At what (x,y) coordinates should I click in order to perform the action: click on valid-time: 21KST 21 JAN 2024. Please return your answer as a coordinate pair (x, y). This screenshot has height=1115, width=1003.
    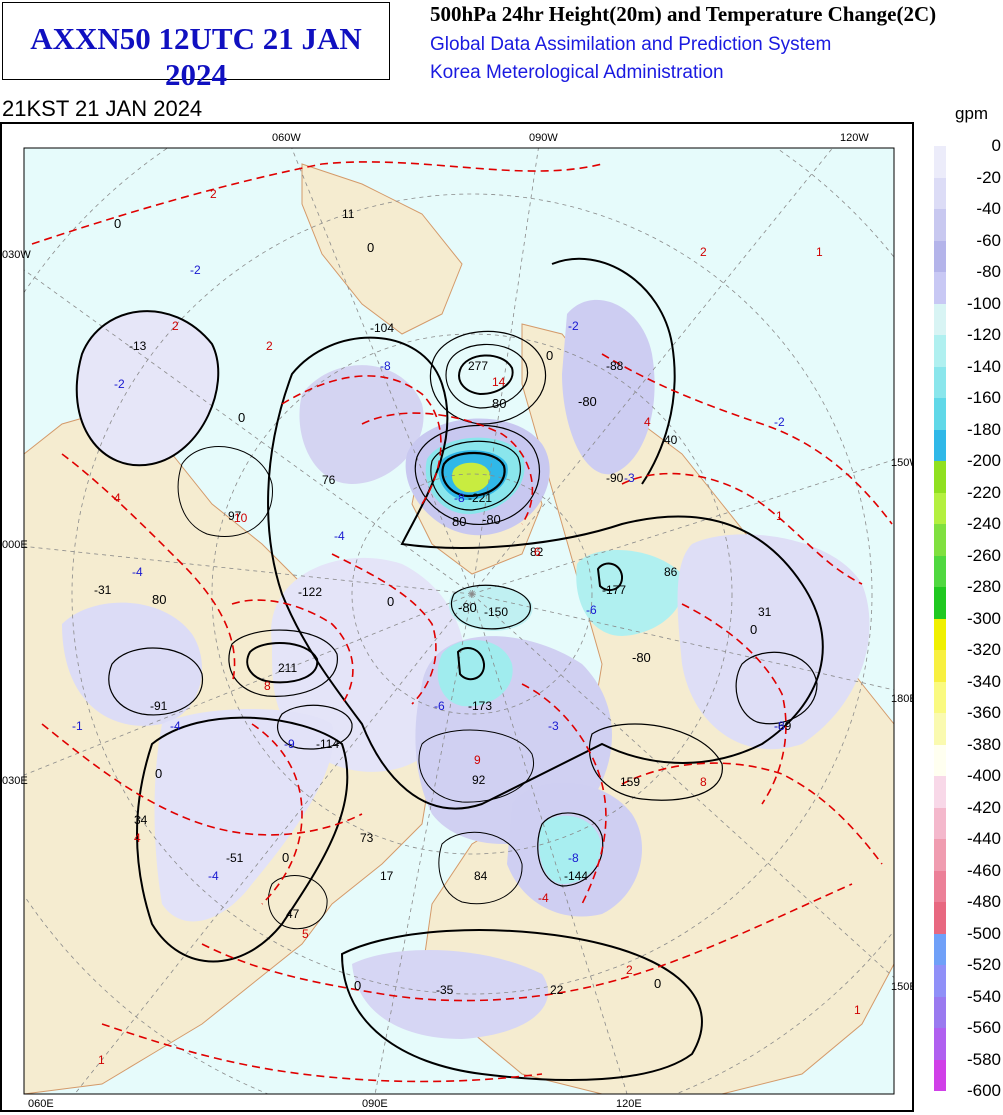
    Looking at the image, I should click on (102, 108).